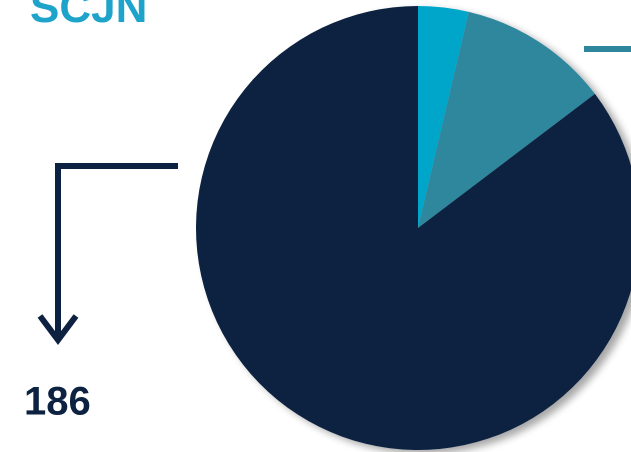 This screenshot has width=631, height=452. I want to click on leader-arrow, so click(116, 250).